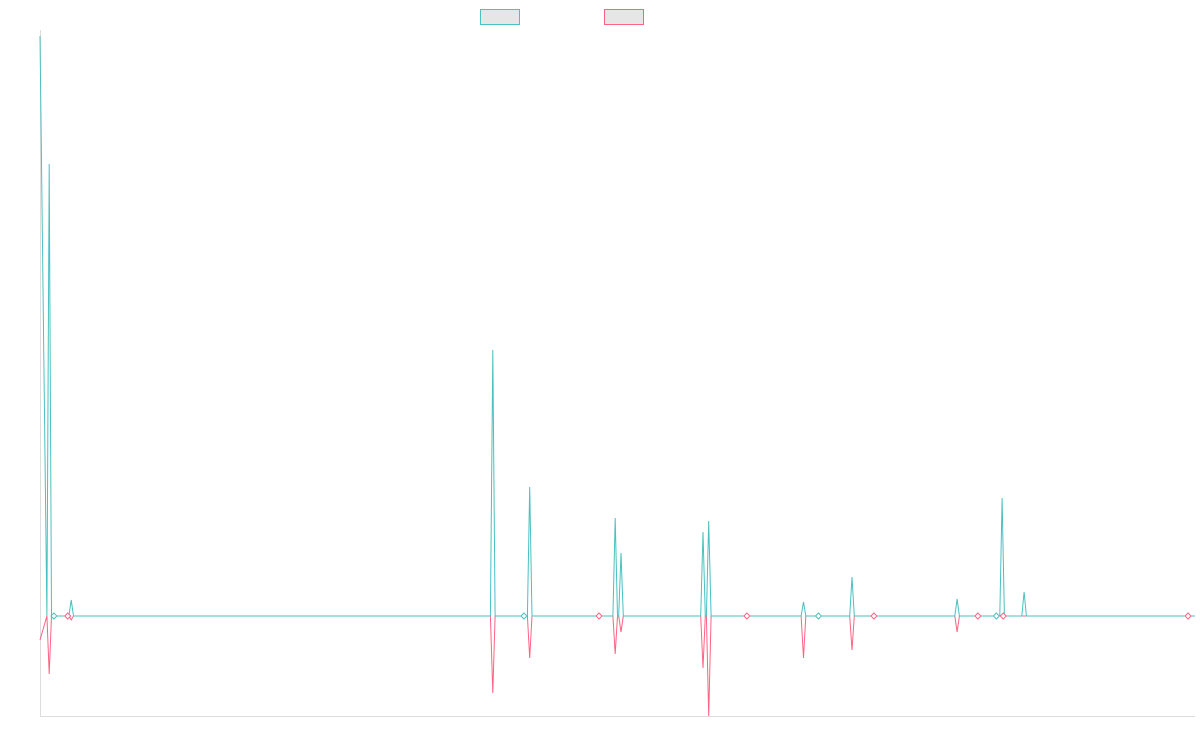 This screenshot has height=750, width=1200. What do you see at coordinates (617, 666) in the screenshot?
I see `series-2-line` at bounding box center [617, 666].